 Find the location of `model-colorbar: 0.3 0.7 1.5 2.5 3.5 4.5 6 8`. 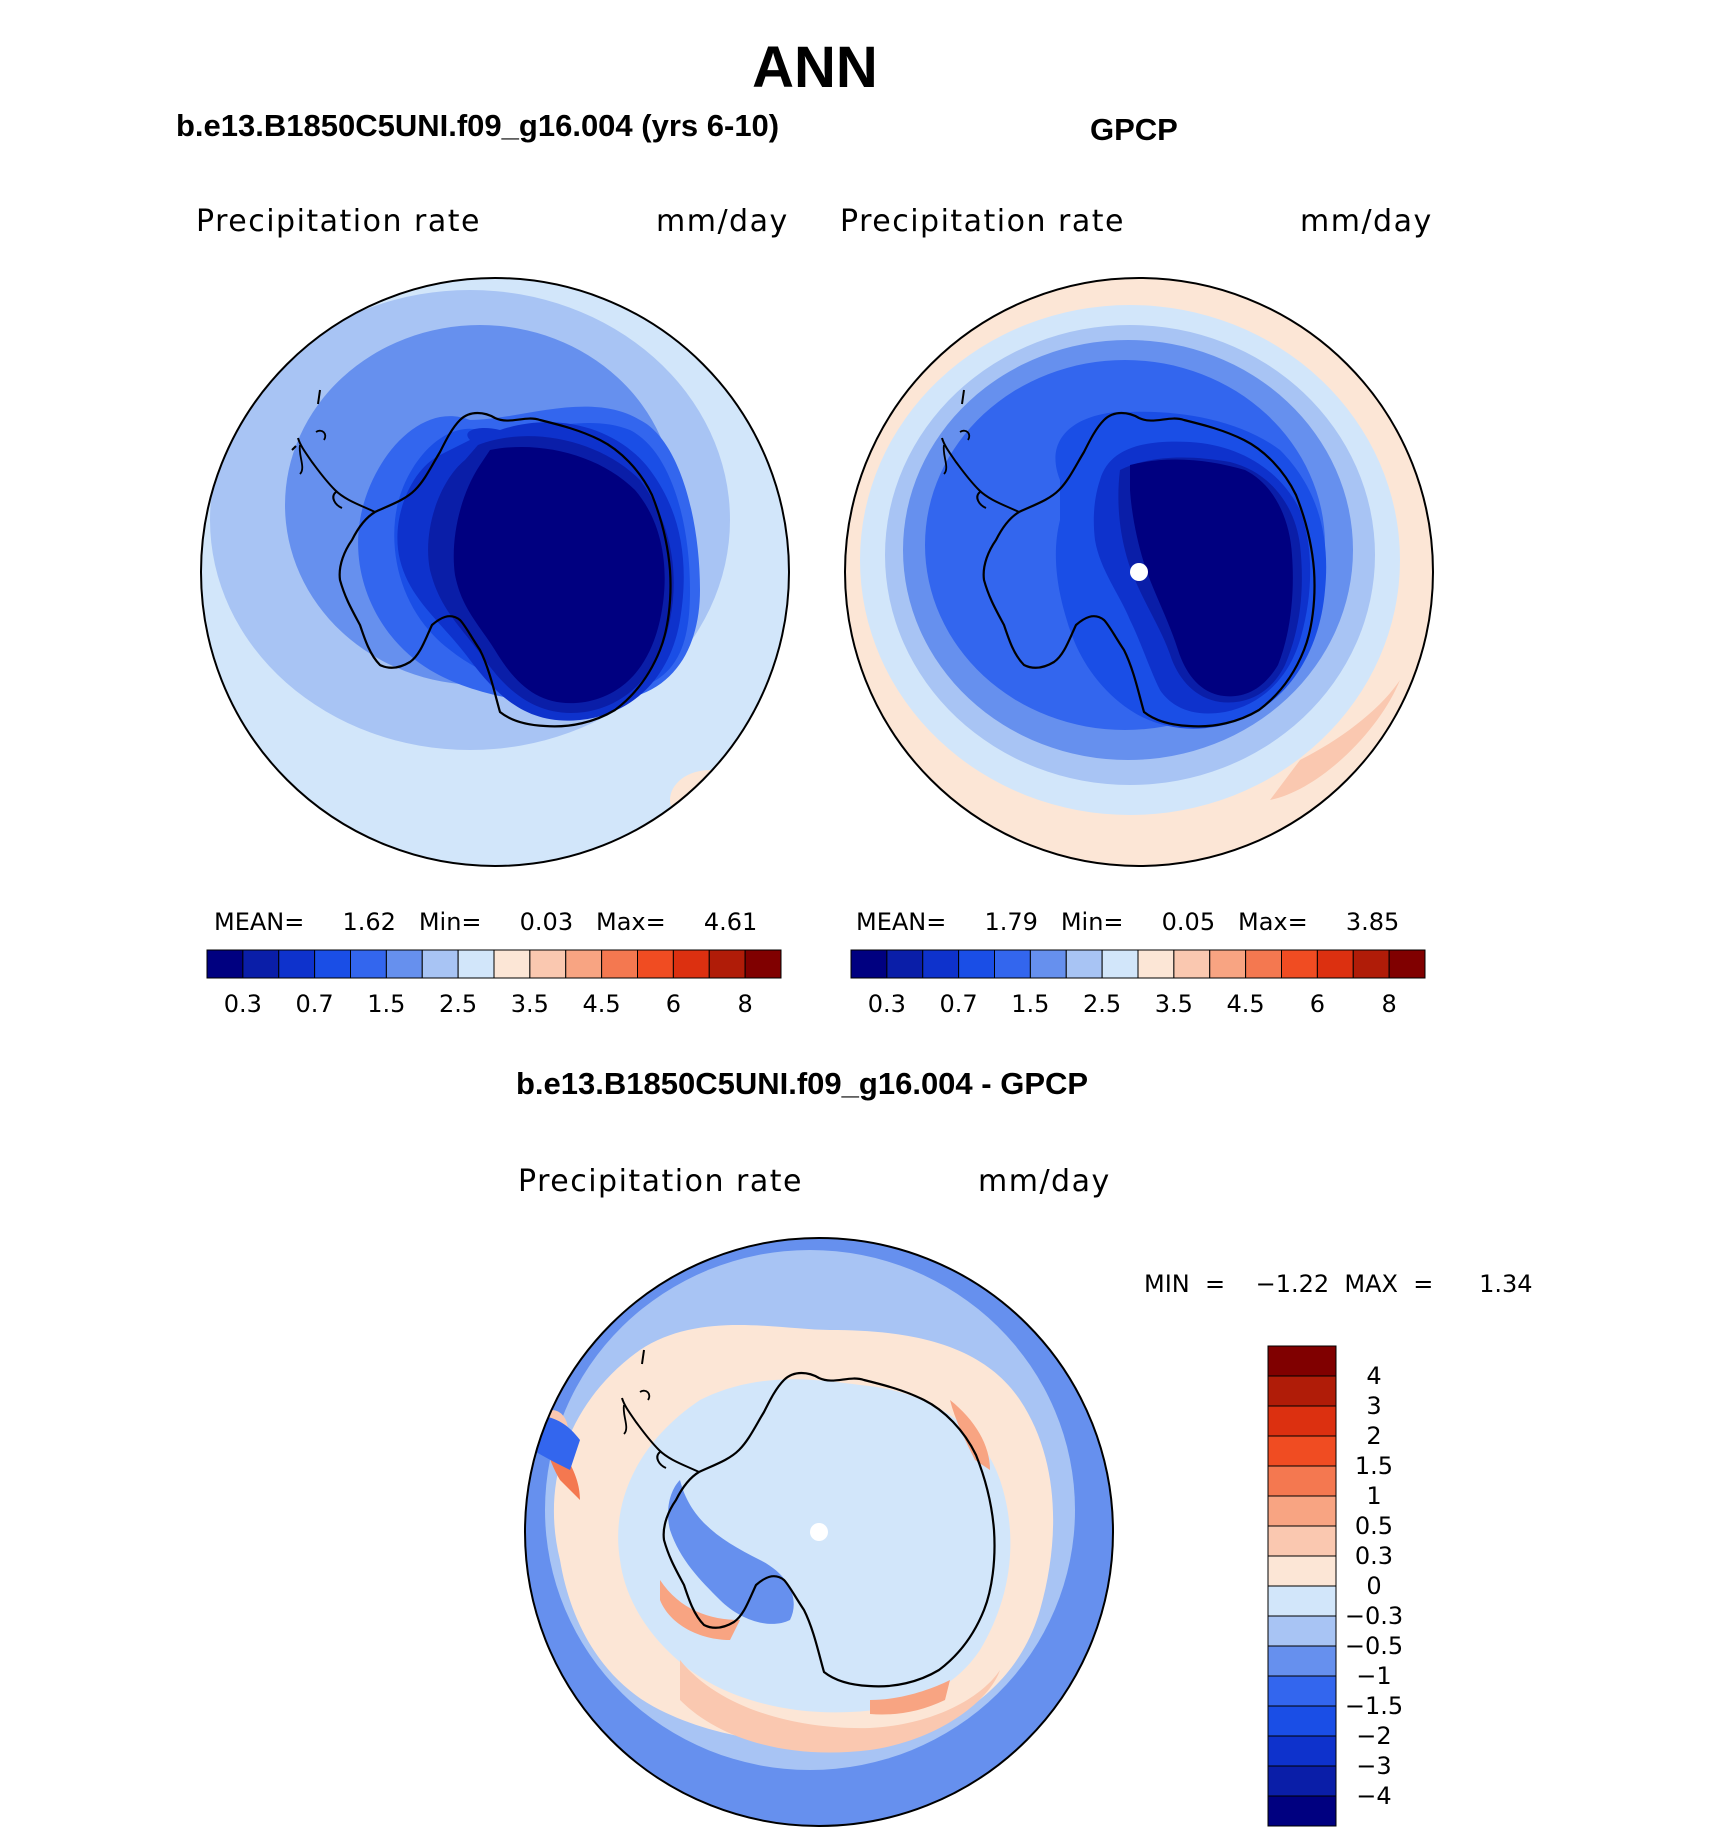

model-colorbar: 0.3 0.7 1.5 2.5 3.5 4.5 6 8 is located at coordinates (494, 983).